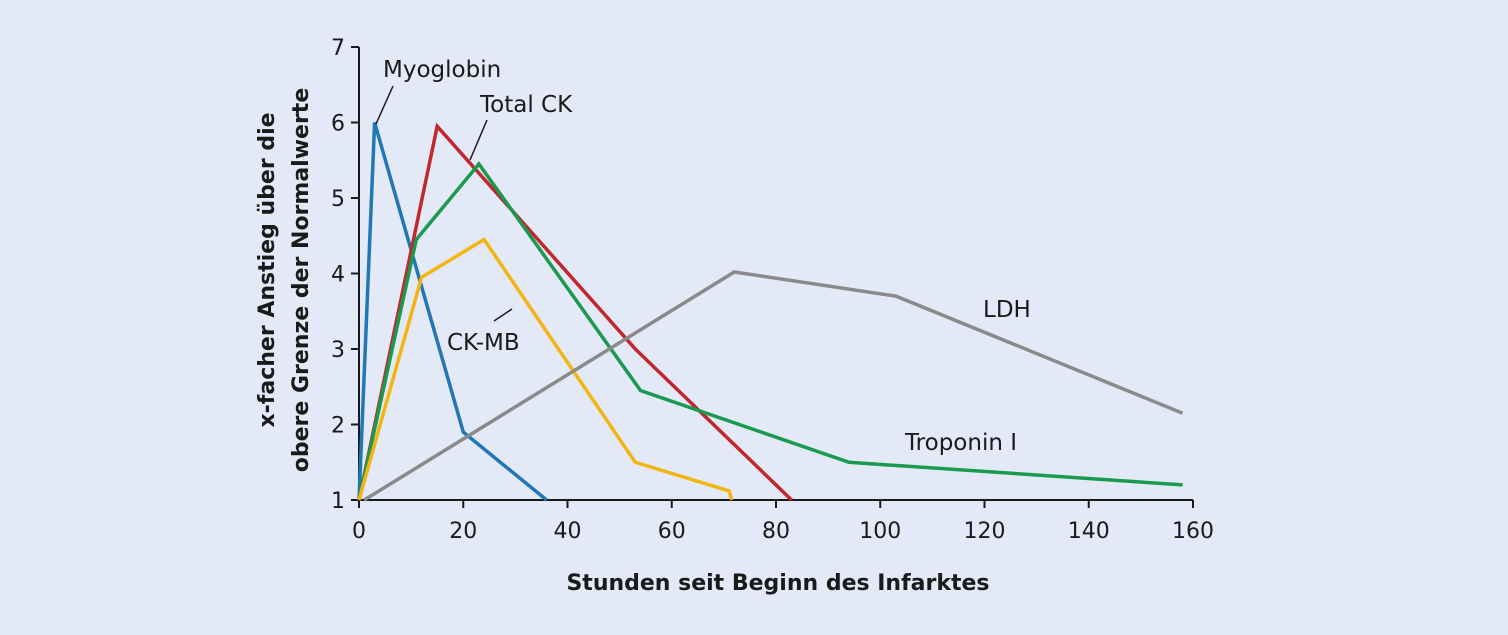  What do you see at coordinates (338, 124) in the screenshot?
I see `y-tick-label: 6` at bounding box center [338, 124].